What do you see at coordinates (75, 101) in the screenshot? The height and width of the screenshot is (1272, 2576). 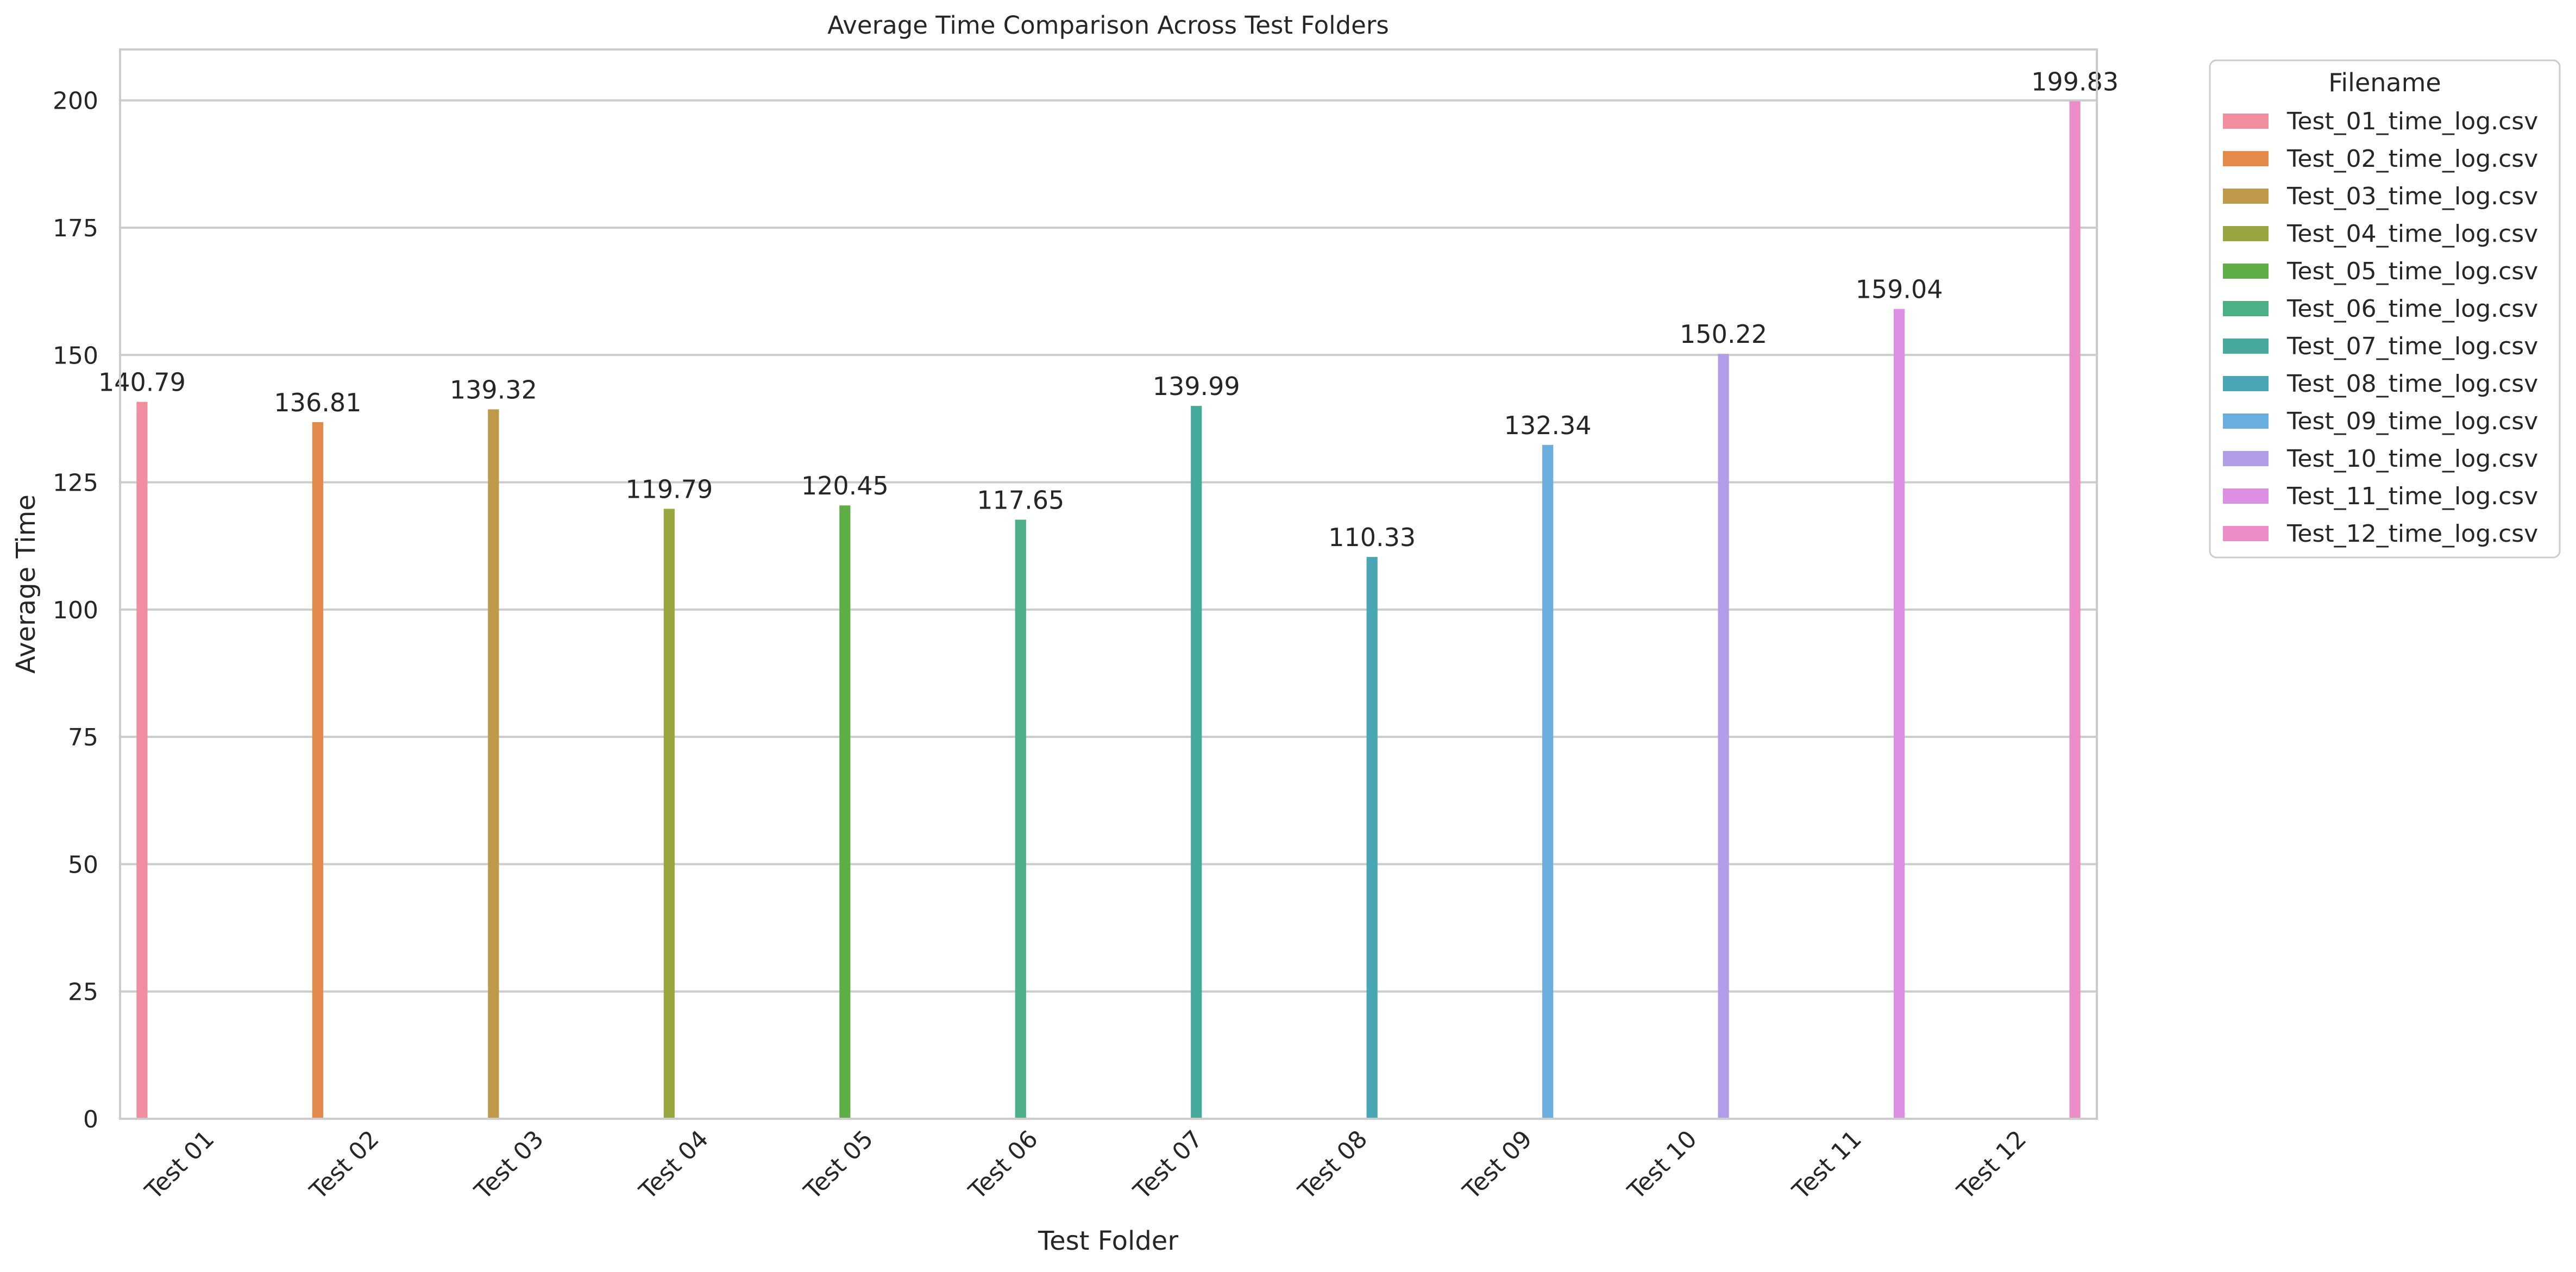 I see `y-tick-label: 200` at bounding box center [75, 101].